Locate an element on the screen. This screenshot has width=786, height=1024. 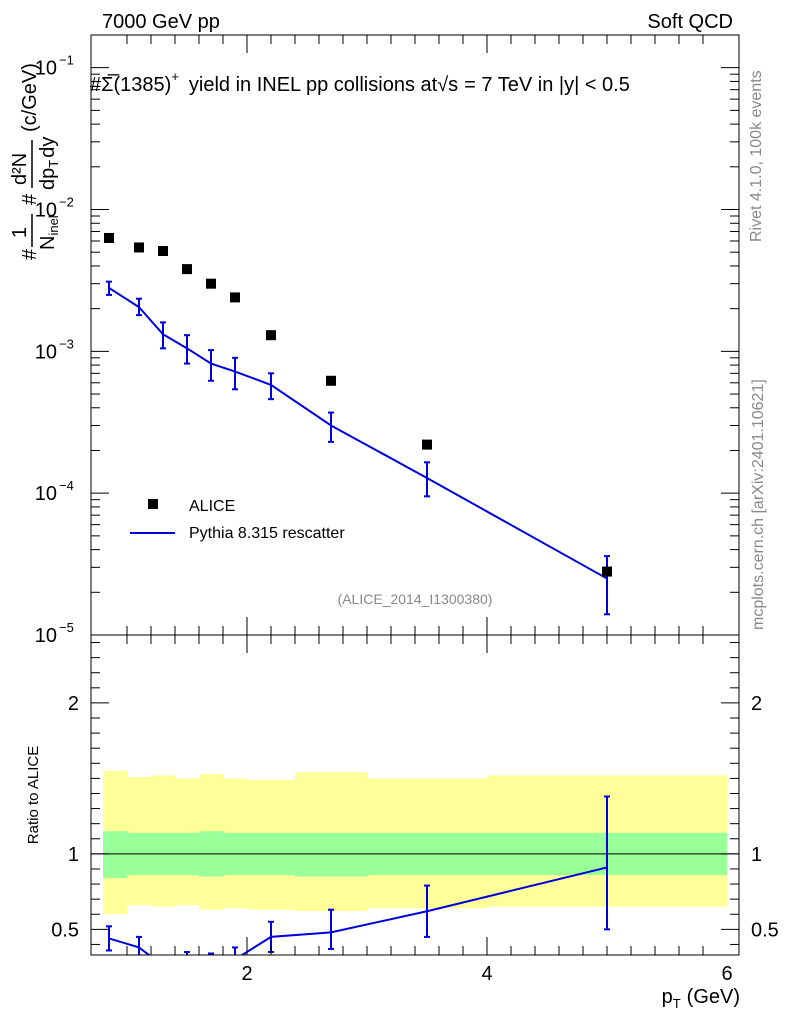
title-charge: + is located at coordinates (175, 76).